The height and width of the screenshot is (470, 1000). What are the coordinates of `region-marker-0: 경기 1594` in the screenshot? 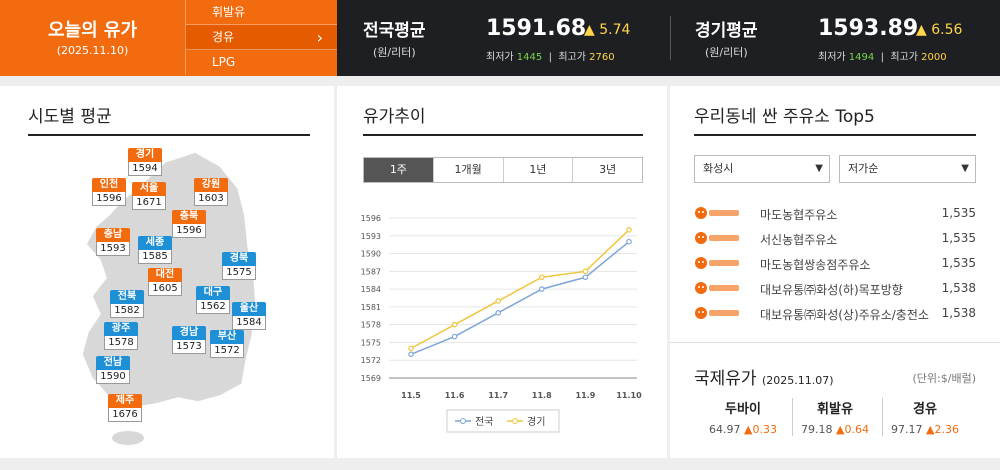 It's located at (145, 162).